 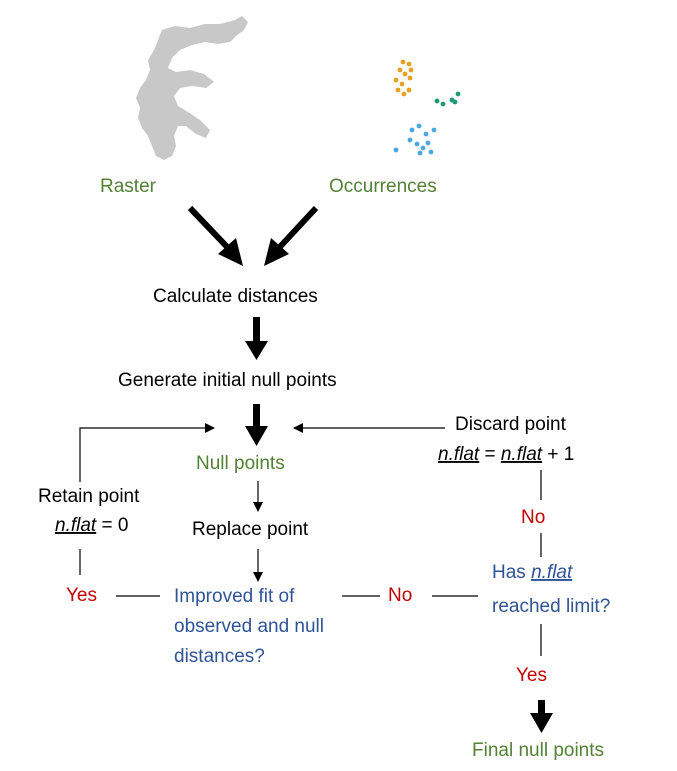 I want to click on question-has-limit-line1: Has n.flat, so click(x=532, y=572).